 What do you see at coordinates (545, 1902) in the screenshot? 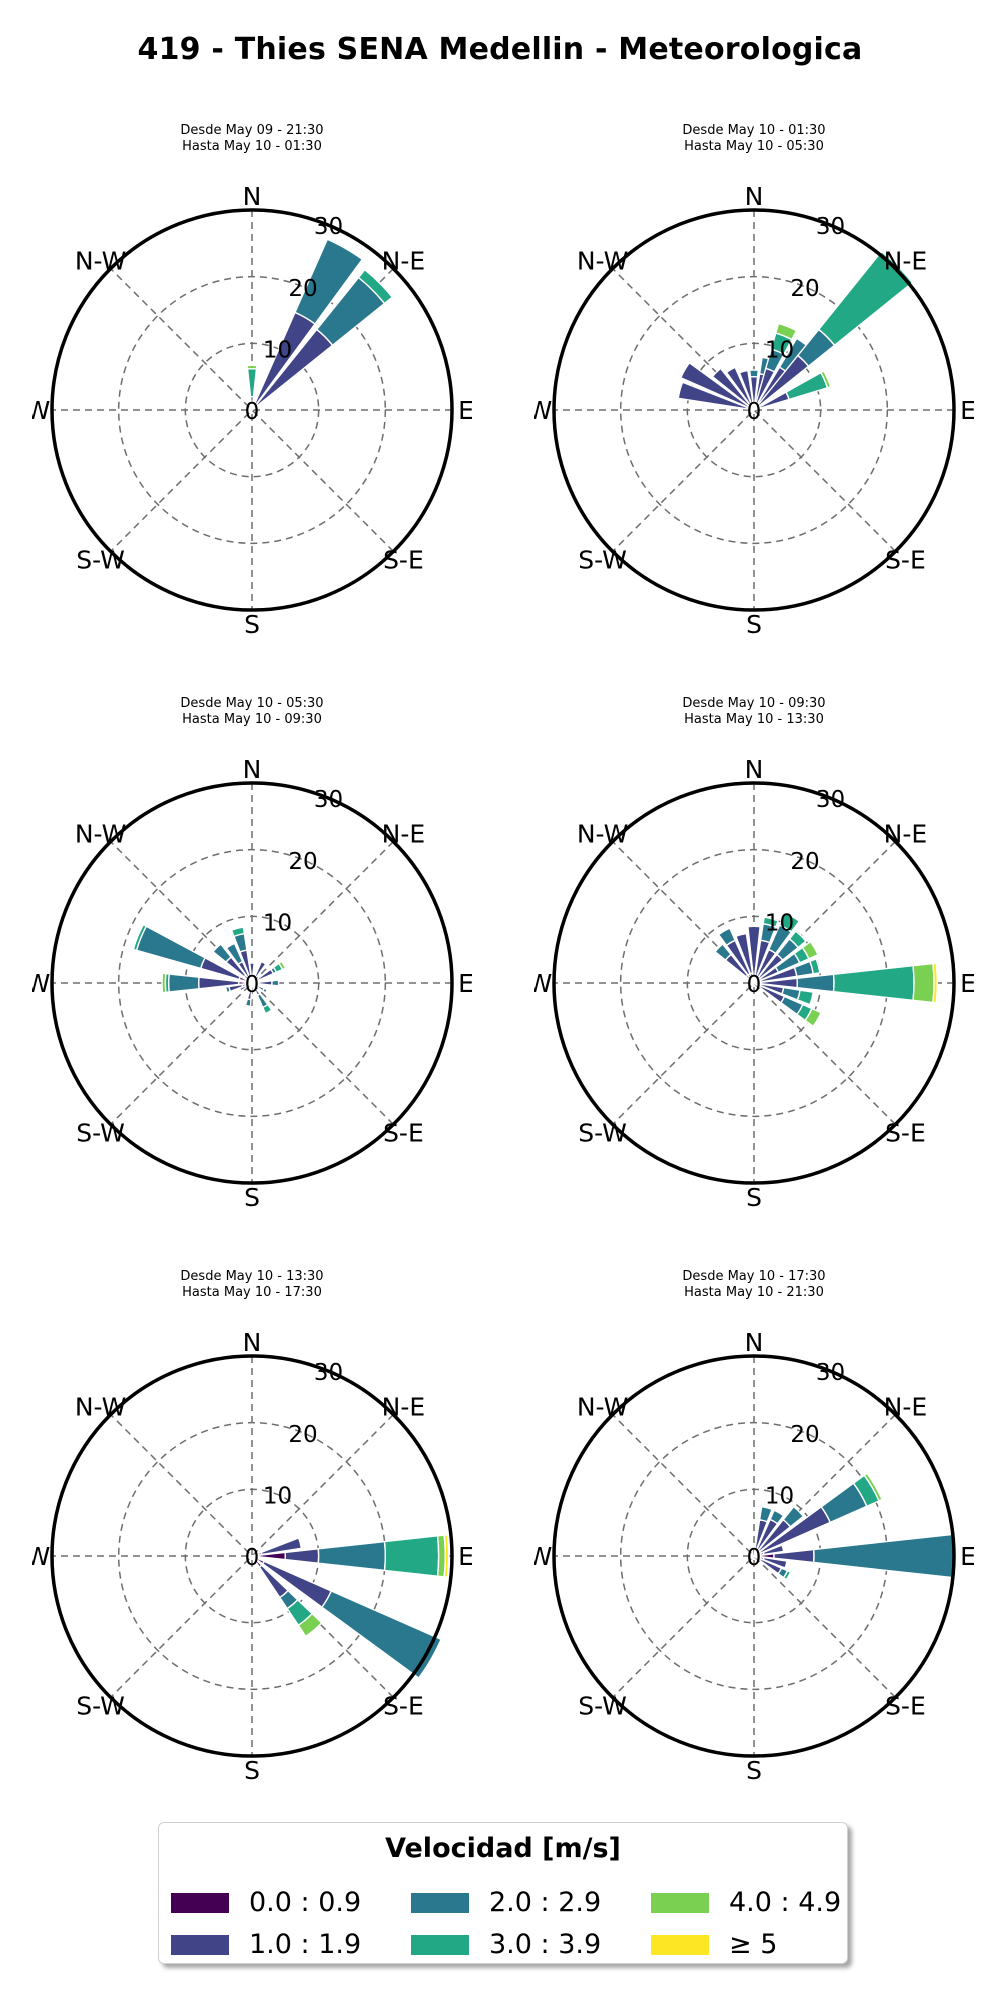
I see `legend-label: 2.0 : 2.9` at bounding box center [545, 1902].